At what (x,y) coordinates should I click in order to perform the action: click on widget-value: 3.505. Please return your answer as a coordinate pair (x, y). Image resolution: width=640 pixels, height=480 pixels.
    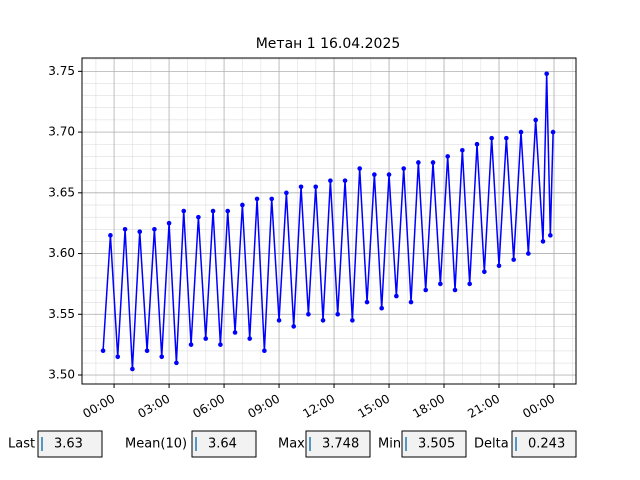
    Looking at the image, I should click on (436, 444).